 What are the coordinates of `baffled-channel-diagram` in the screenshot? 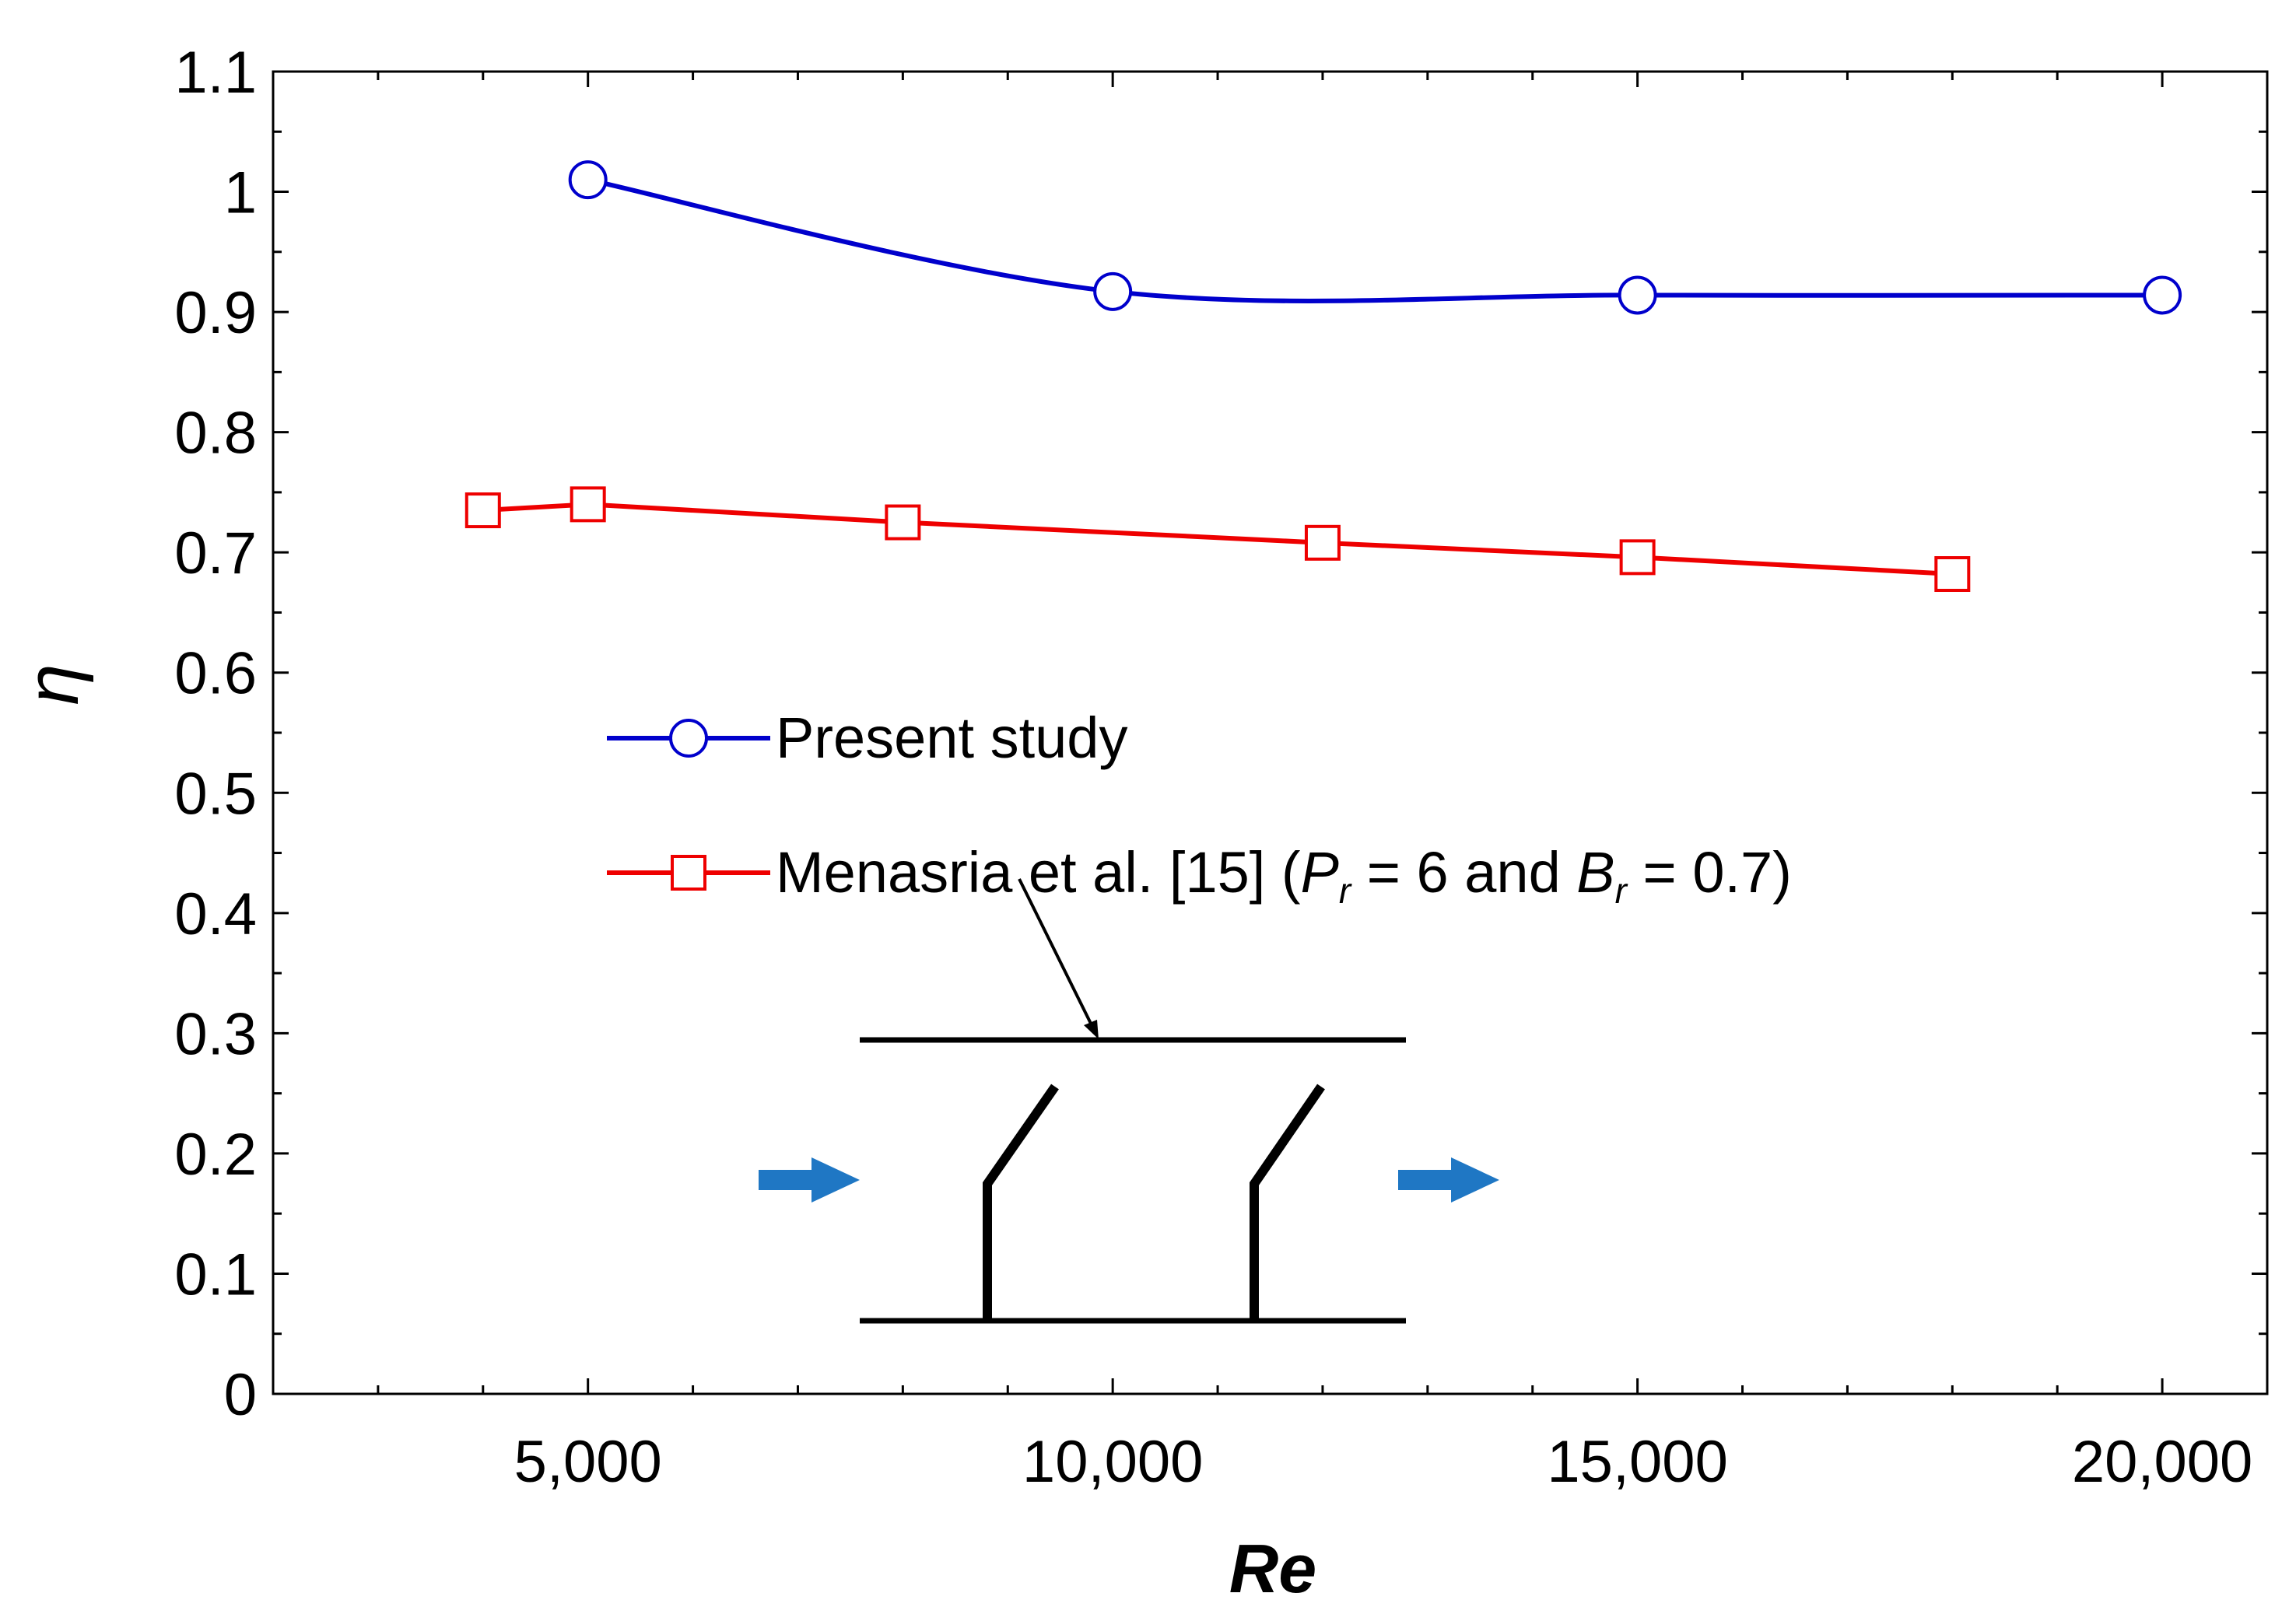 It's located at (1129, 1101).